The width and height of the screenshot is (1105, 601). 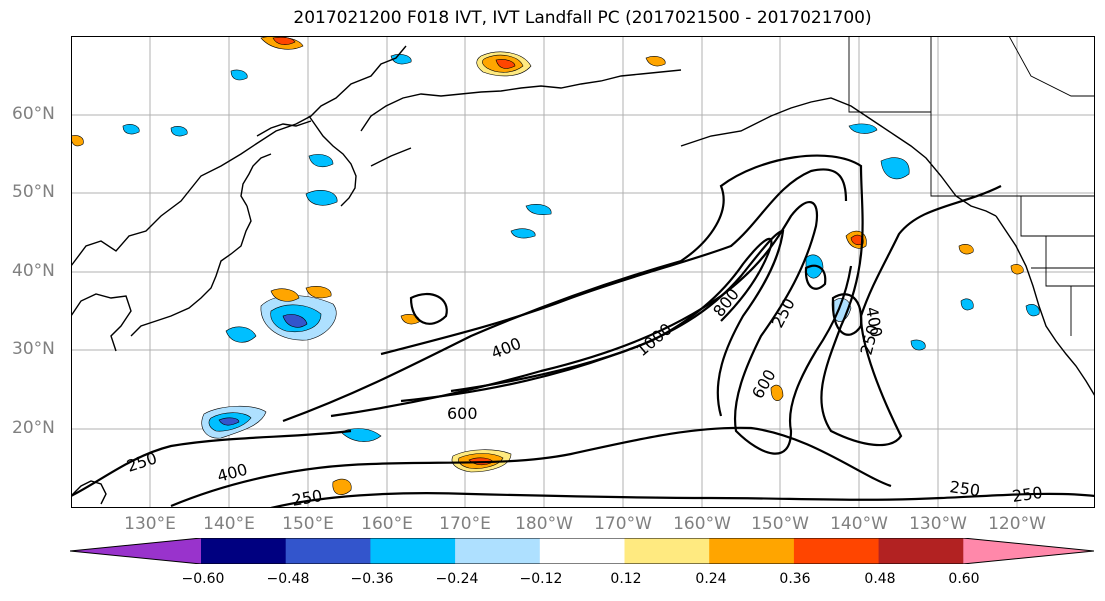 What do you see at coordinates (623, 524) in the screenshot?
I see `lon-label-170w: 170°W` at bounding box center [623, 524].